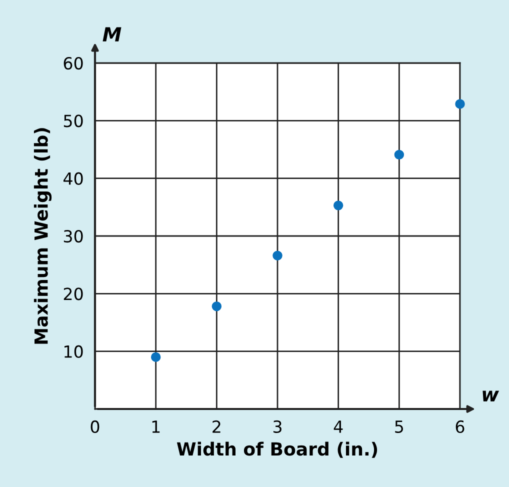 Image resolution: width=509 pixels, height=487 pixels. What do you see at coordinates (73, 178) in the screenshot?
I see `y-tick-label: 40` at bounding box center [73, 178].